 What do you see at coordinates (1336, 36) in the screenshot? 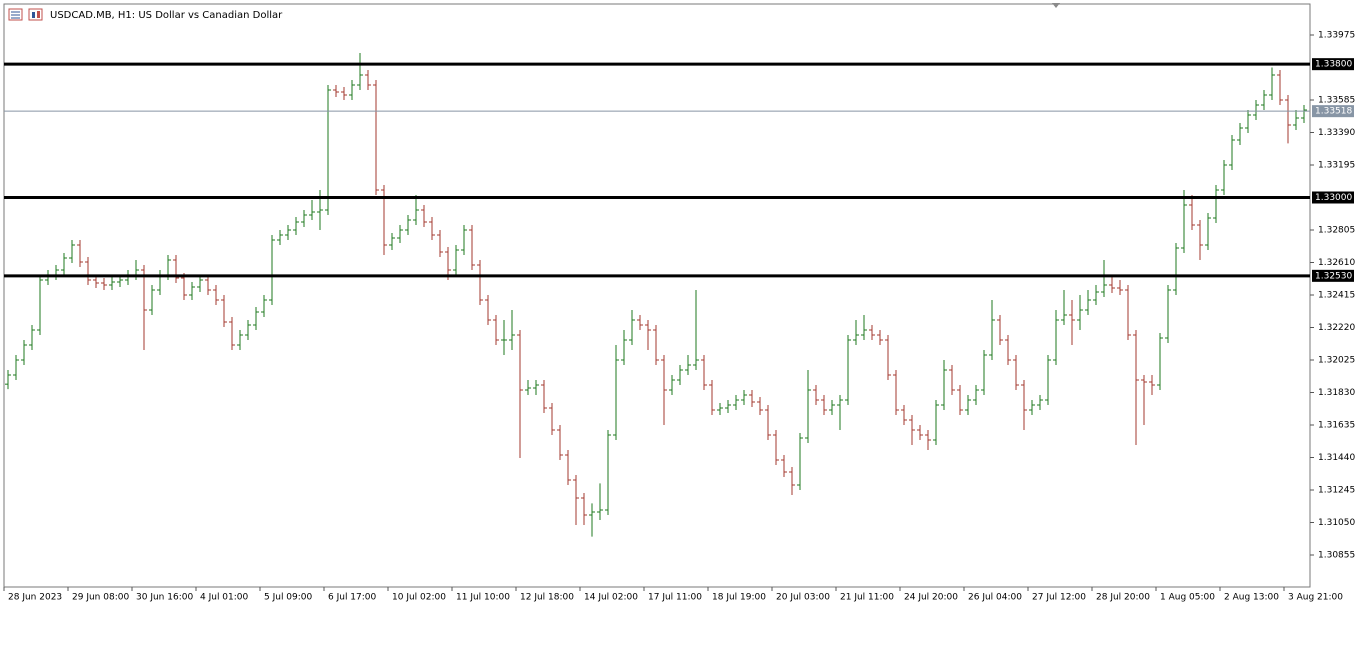
I see `y-tick-label: 1.33975` at bounding box center [1336, 36].